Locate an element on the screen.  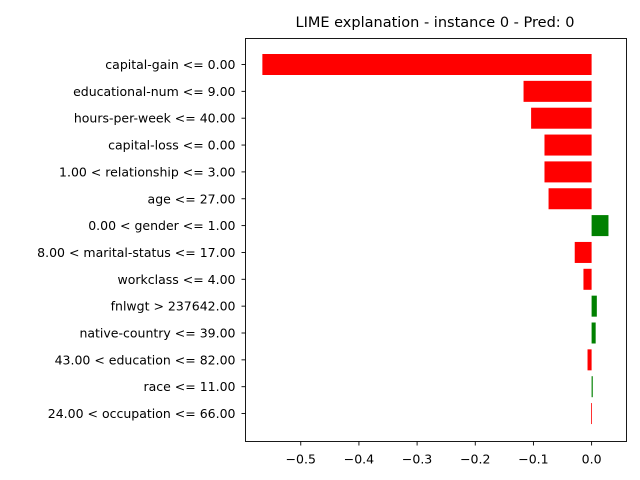
y-tick-label-4: 1.00 < relationship <= 3.00 is located at coordinates (147, 171).